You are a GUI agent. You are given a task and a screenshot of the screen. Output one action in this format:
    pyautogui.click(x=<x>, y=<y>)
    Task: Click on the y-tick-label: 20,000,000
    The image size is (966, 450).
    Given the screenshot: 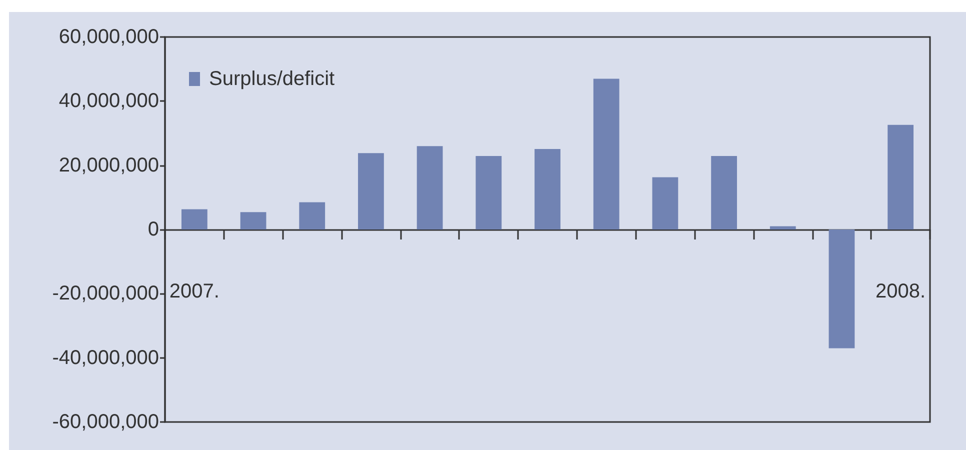 What is the action you would take?
    pyautogui.click(x=108, y=165)
    